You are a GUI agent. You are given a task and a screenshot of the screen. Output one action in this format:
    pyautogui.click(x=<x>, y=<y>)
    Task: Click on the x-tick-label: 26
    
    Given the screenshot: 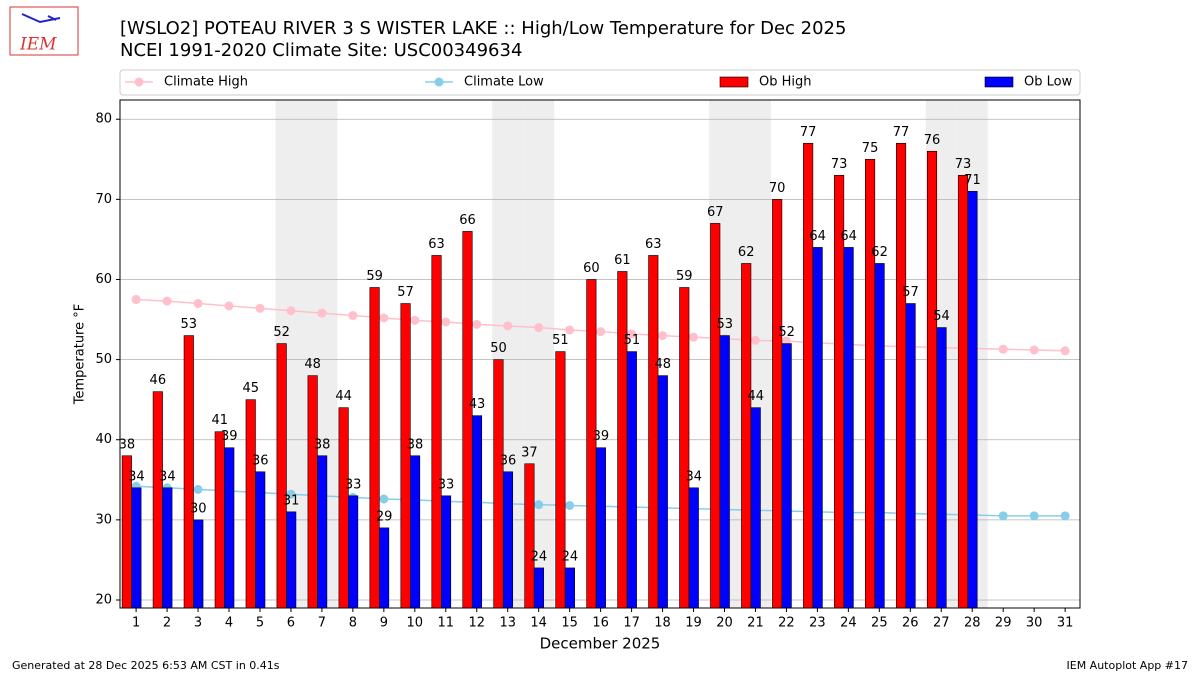 What is the action you would take?
    pyautogui.click(x=910, y=623)
    